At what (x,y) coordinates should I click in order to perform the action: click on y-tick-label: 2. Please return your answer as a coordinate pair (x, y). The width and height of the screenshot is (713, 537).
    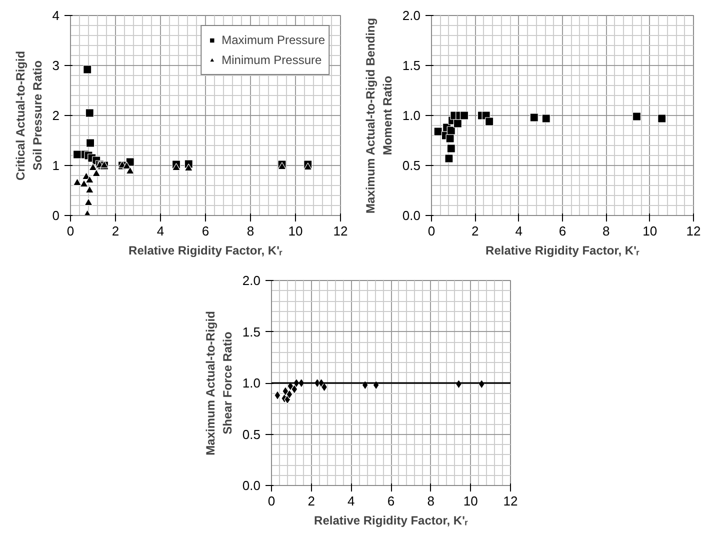
    Looking at the image, I should click on (56, 115).